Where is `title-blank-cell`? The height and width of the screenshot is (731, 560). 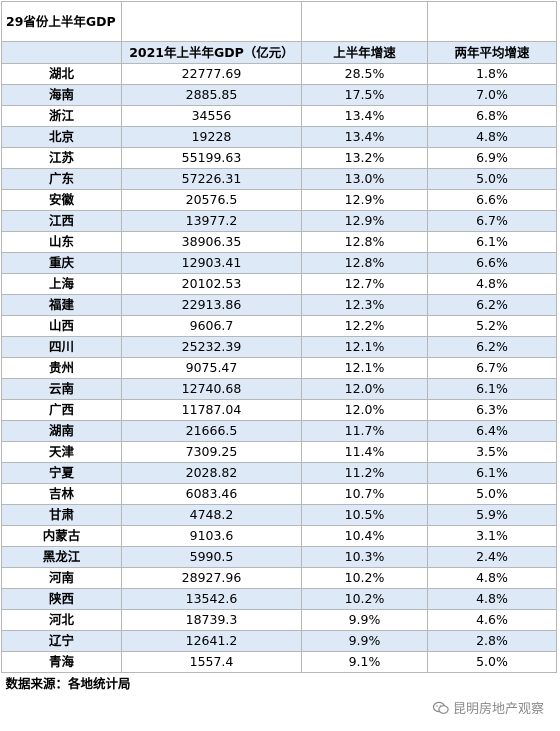 title-blank-cell is located at coordinates (492, 21).